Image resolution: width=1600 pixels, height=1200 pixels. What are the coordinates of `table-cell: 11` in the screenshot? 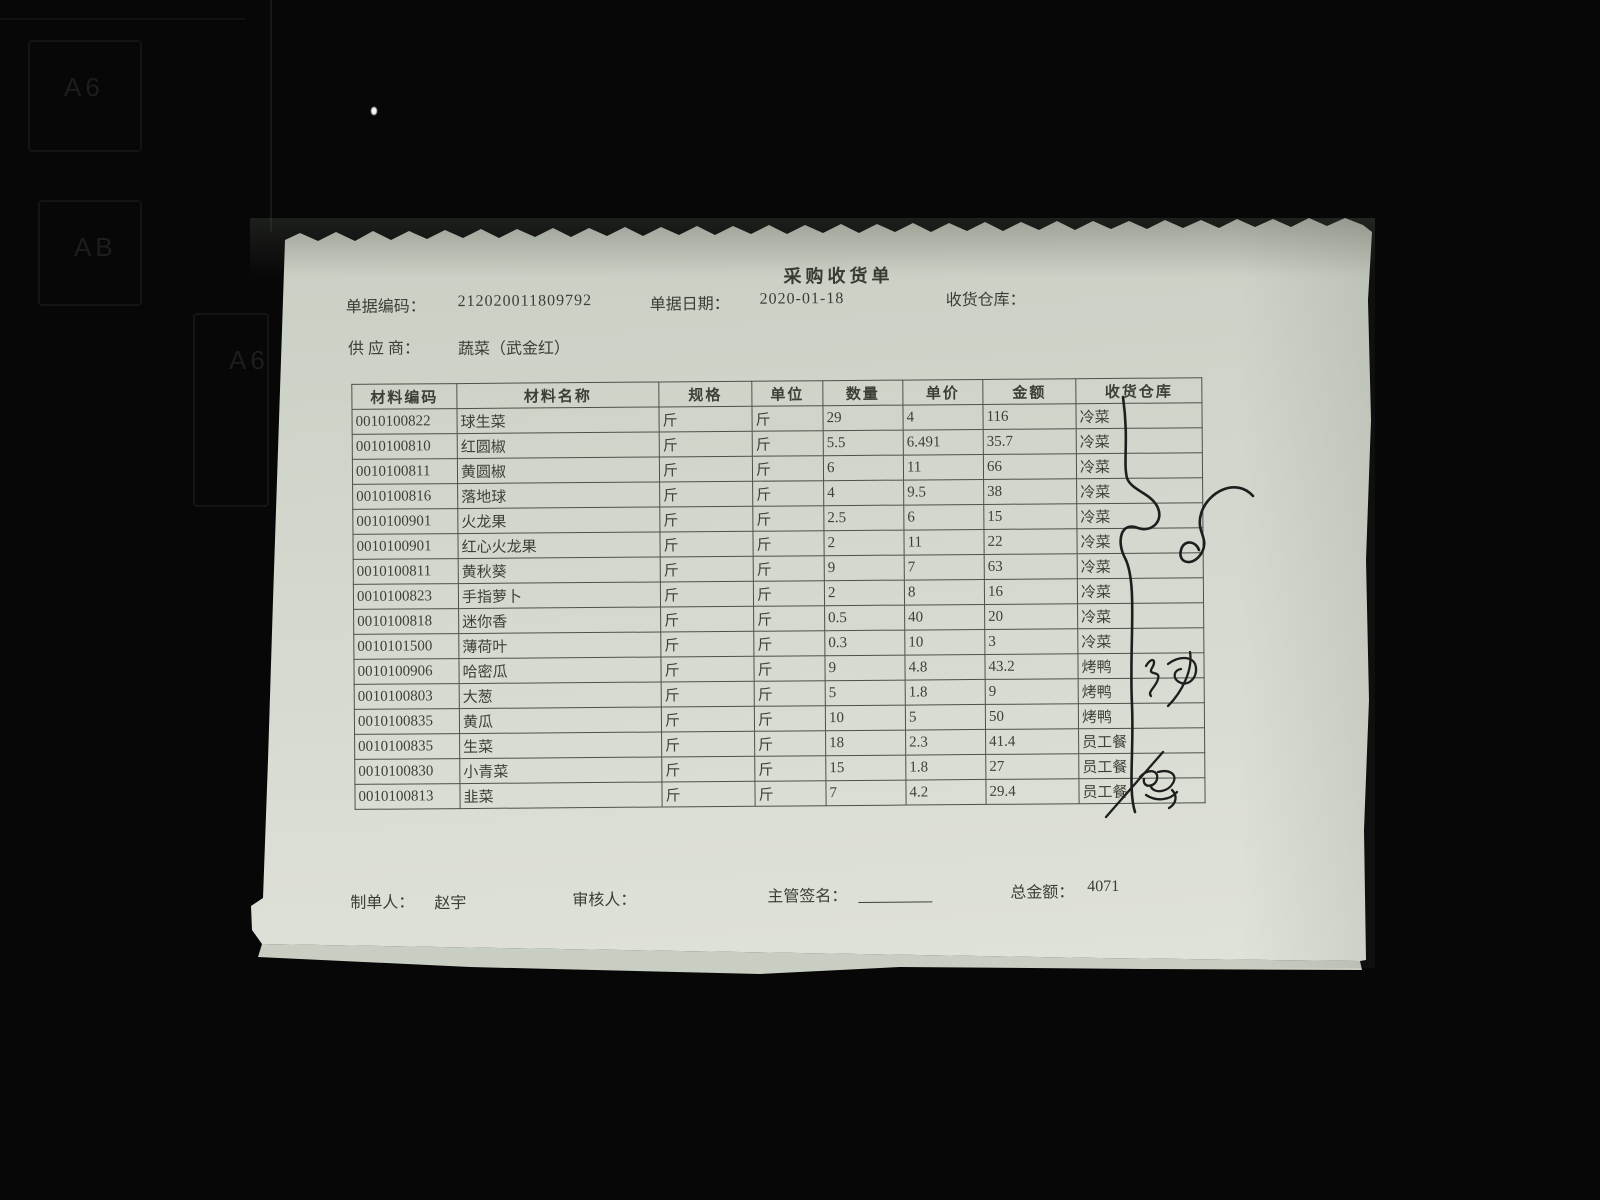 It's located at (944, 542).